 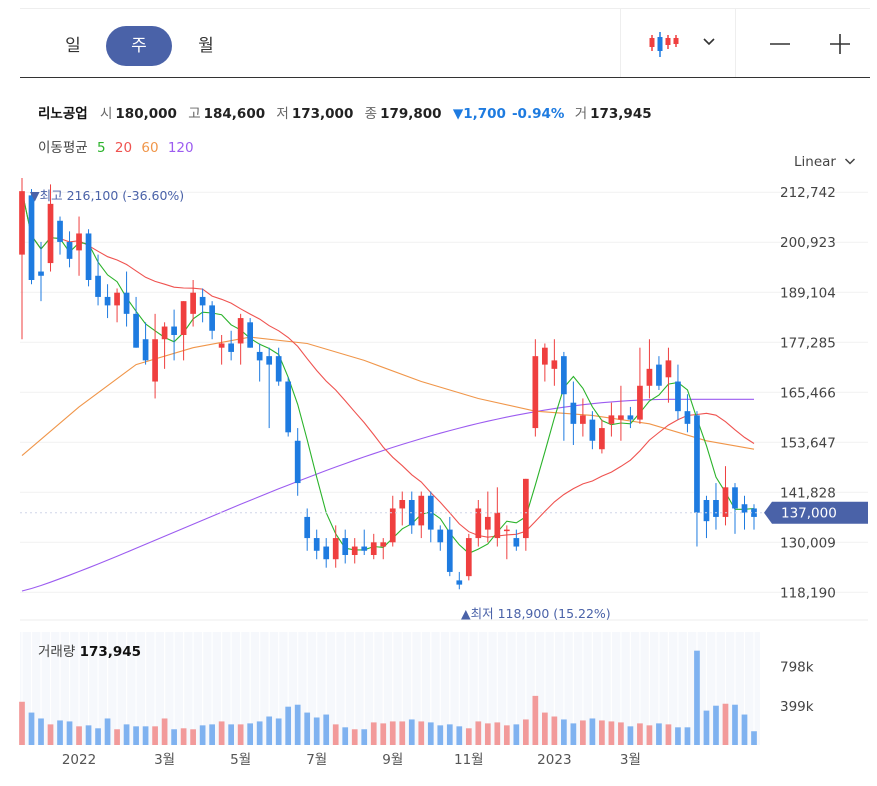 What do you see at coordinates (581, 114) in the screenshot?
I see `volume-label: 거` at bounding box center [581, 114].